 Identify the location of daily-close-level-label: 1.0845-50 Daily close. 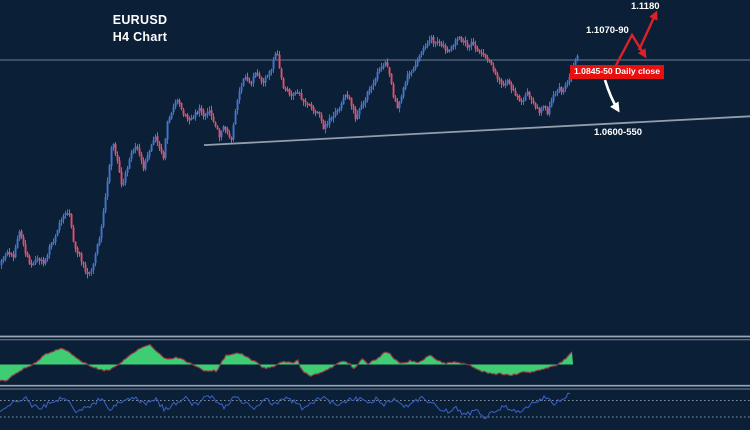
(617, 72).